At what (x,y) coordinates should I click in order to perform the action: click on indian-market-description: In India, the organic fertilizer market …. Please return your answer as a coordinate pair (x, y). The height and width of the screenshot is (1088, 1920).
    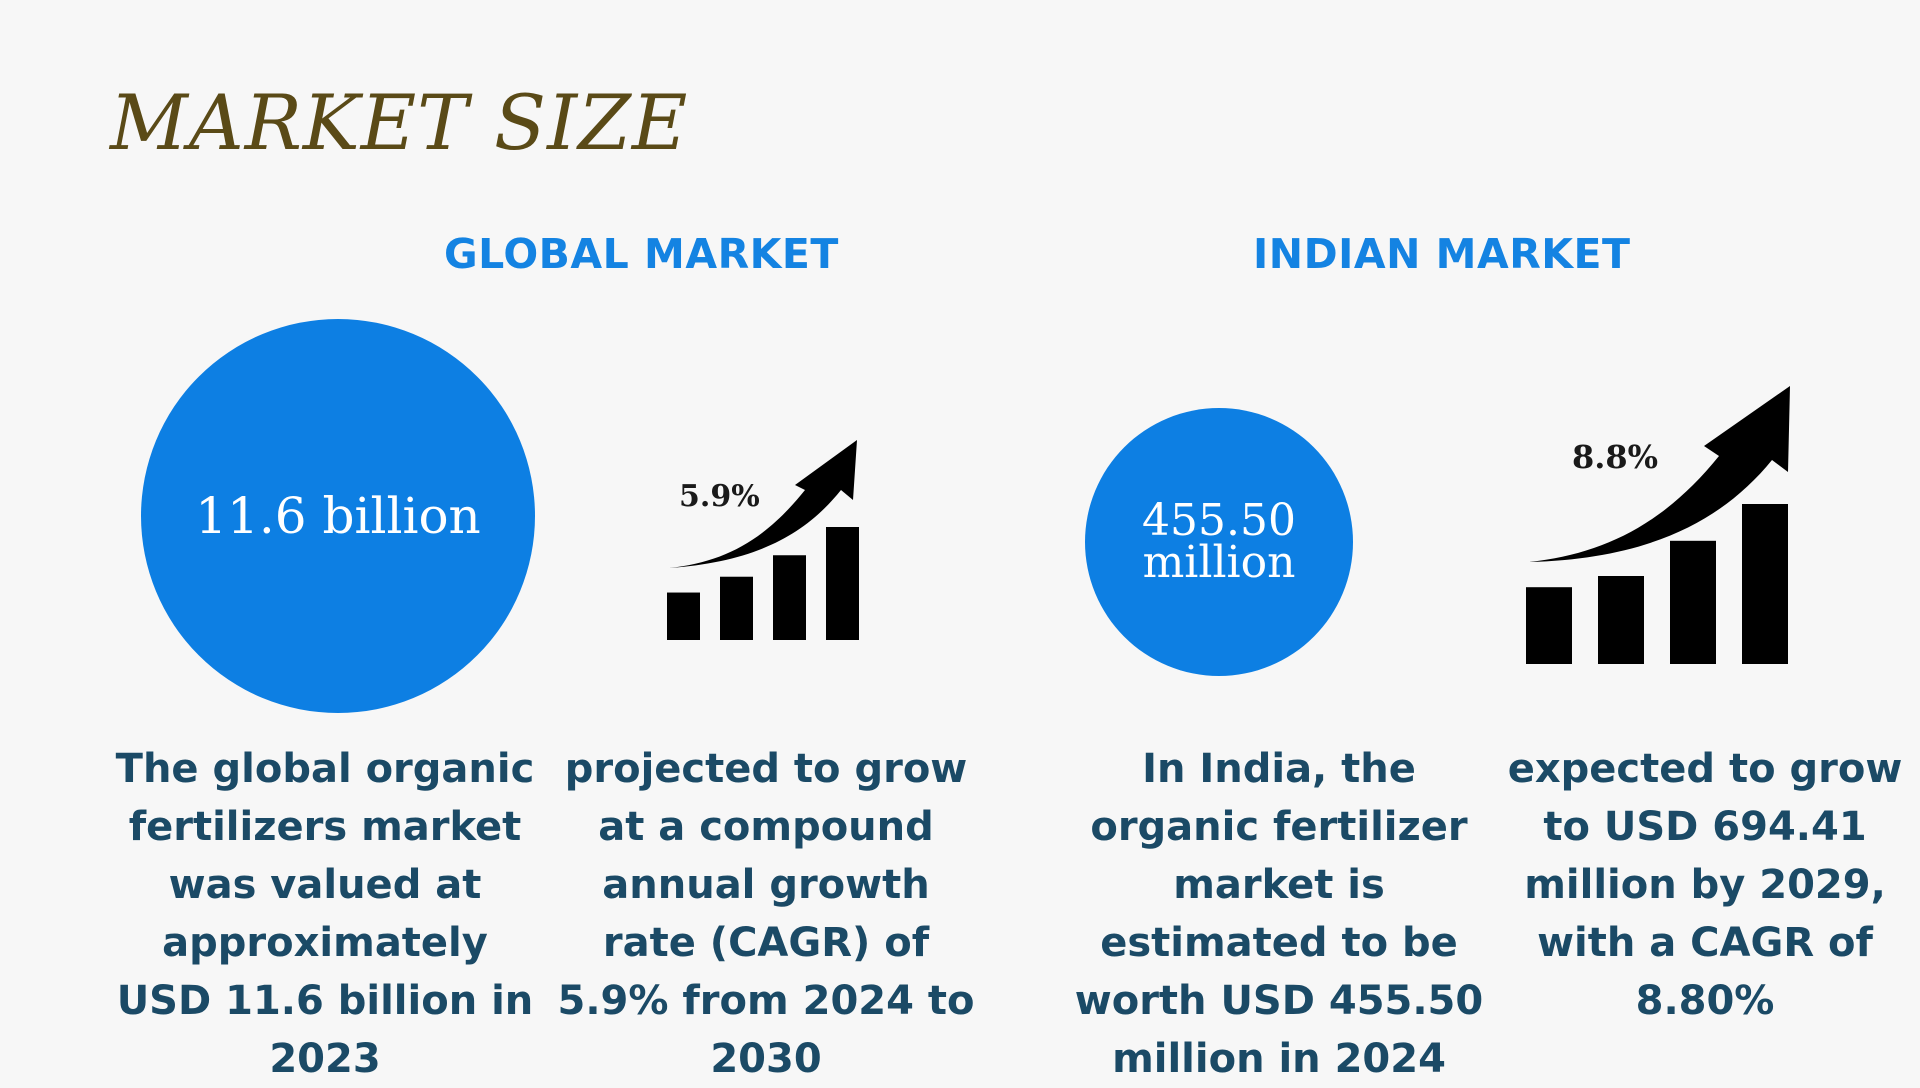
    Looking at the image, I should click on (1279, 914).